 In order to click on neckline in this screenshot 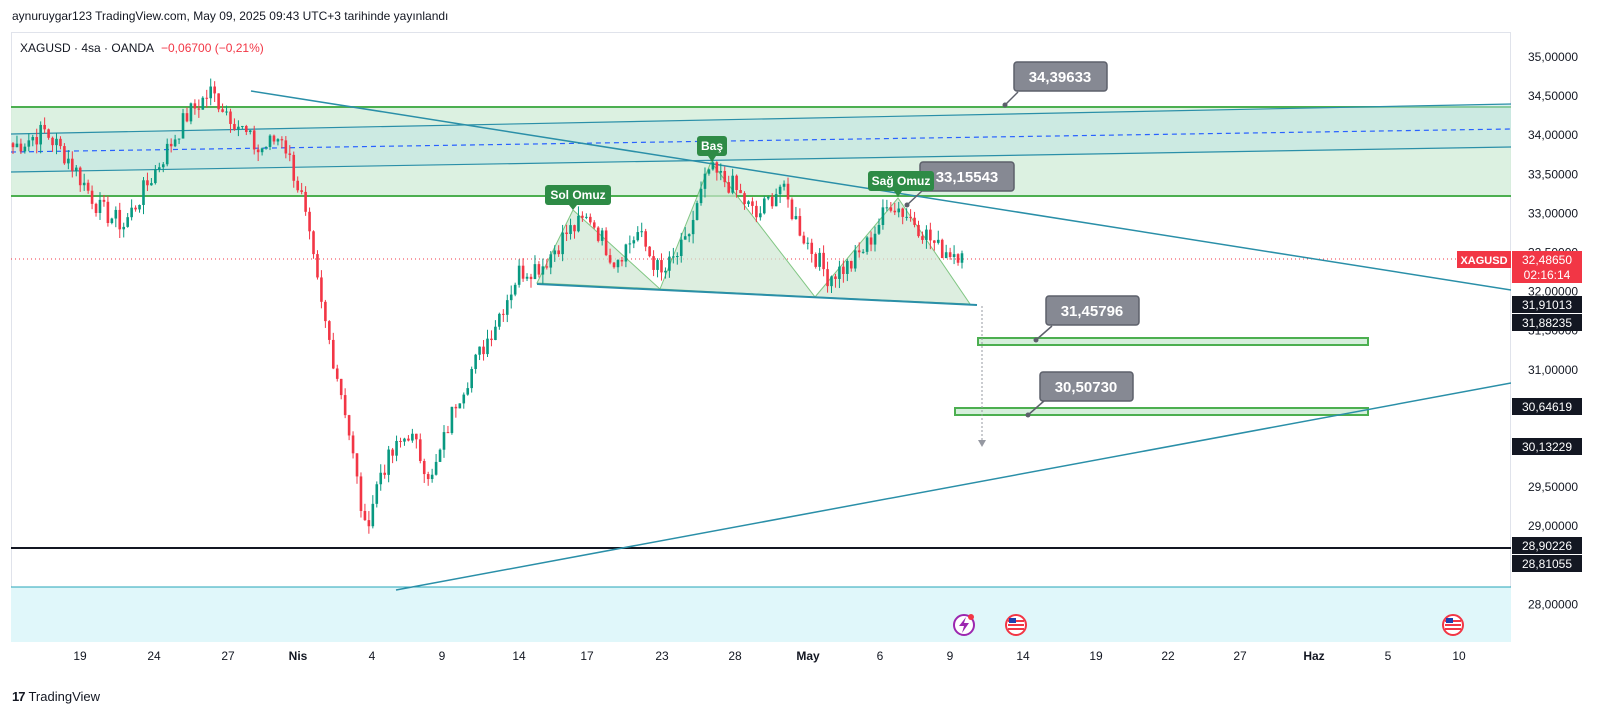, I will do `click(757, 294)`.